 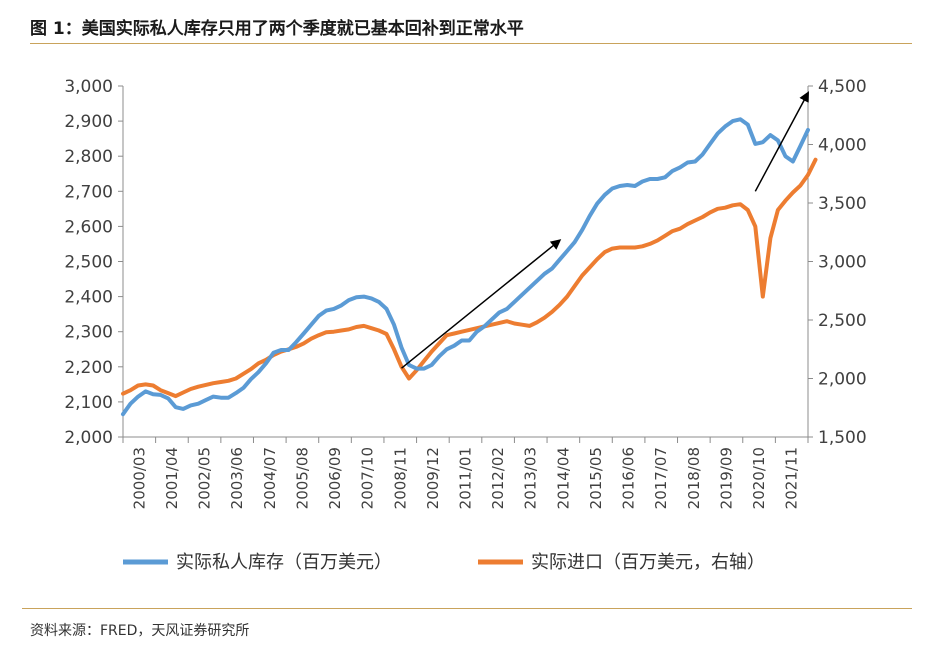 What do you see at coordinates (88, 192) in the screenshot?
I see `left-tick-label: 2,700` at bounding box center [88, 192].